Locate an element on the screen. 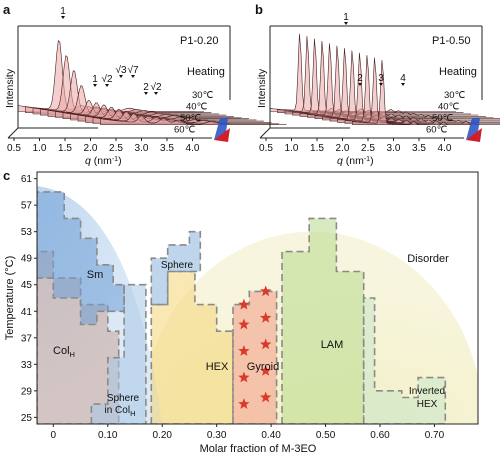 Image resolution: width=500 pixels, height=462 pixels. phase-label: in ColH is located at coordinates (120, 411).